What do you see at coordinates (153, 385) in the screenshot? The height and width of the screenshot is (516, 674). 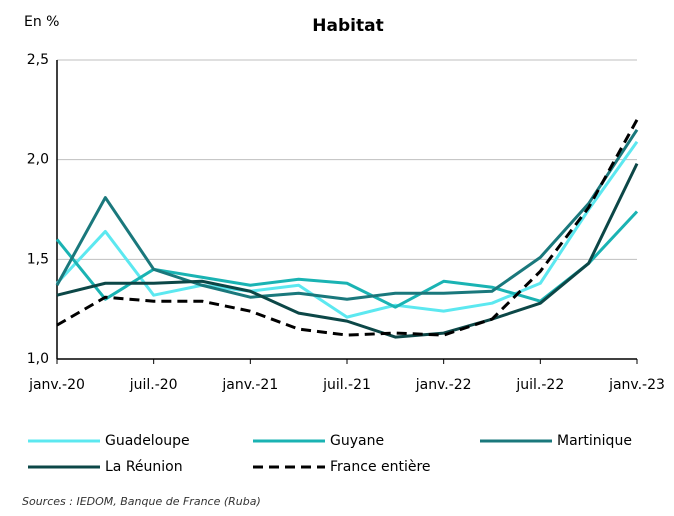 I see `x-tick-label: juil.-20` at bounding box center [153, 385].